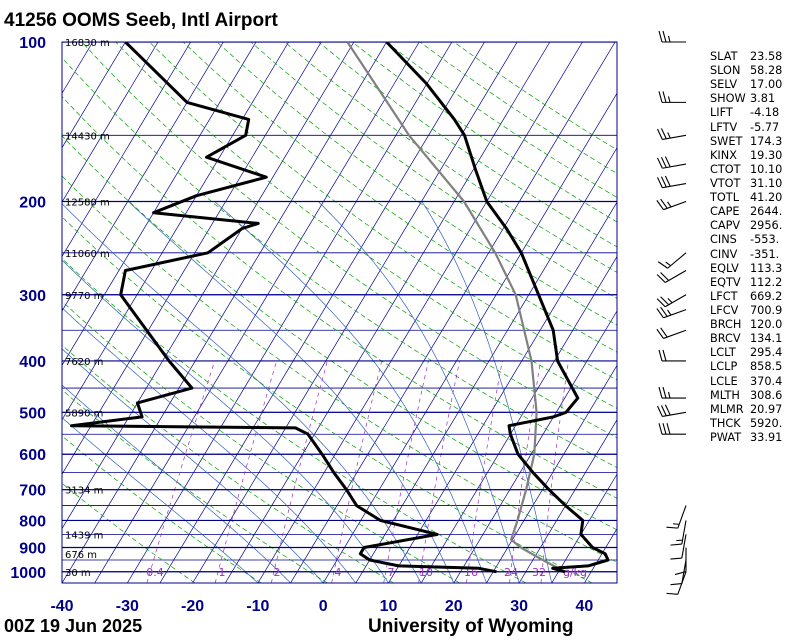 This screenshot has width=800, height=640. What do you see at coordinates (519, 606) in the screenshot?
I see `temperature-tick-label: 30` at bounding box center [519, 606].